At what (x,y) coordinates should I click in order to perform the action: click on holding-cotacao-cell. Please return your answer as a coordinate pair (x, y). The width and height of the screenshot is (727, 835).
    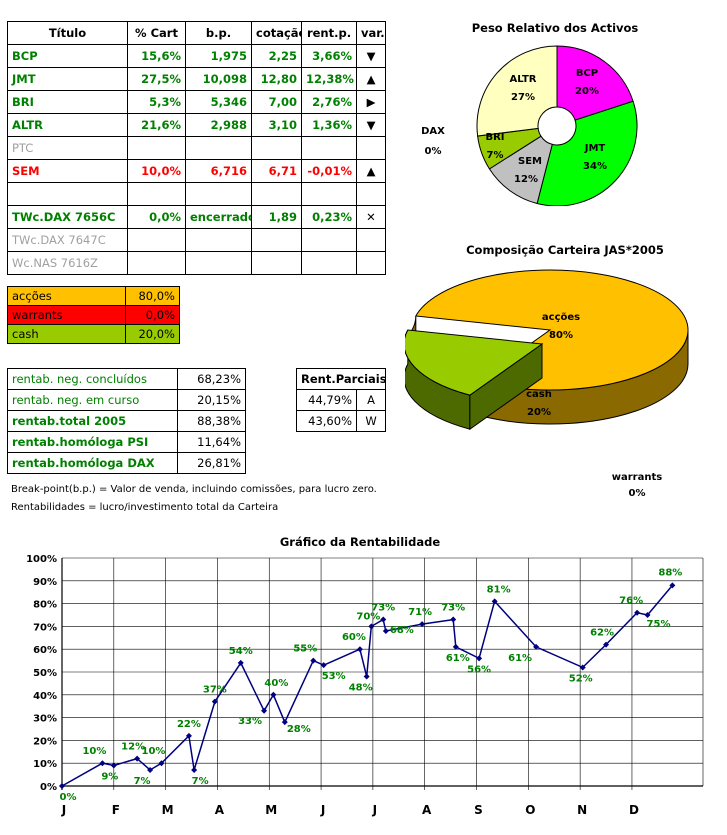
    Looking at the image, I should click on (276, 148).